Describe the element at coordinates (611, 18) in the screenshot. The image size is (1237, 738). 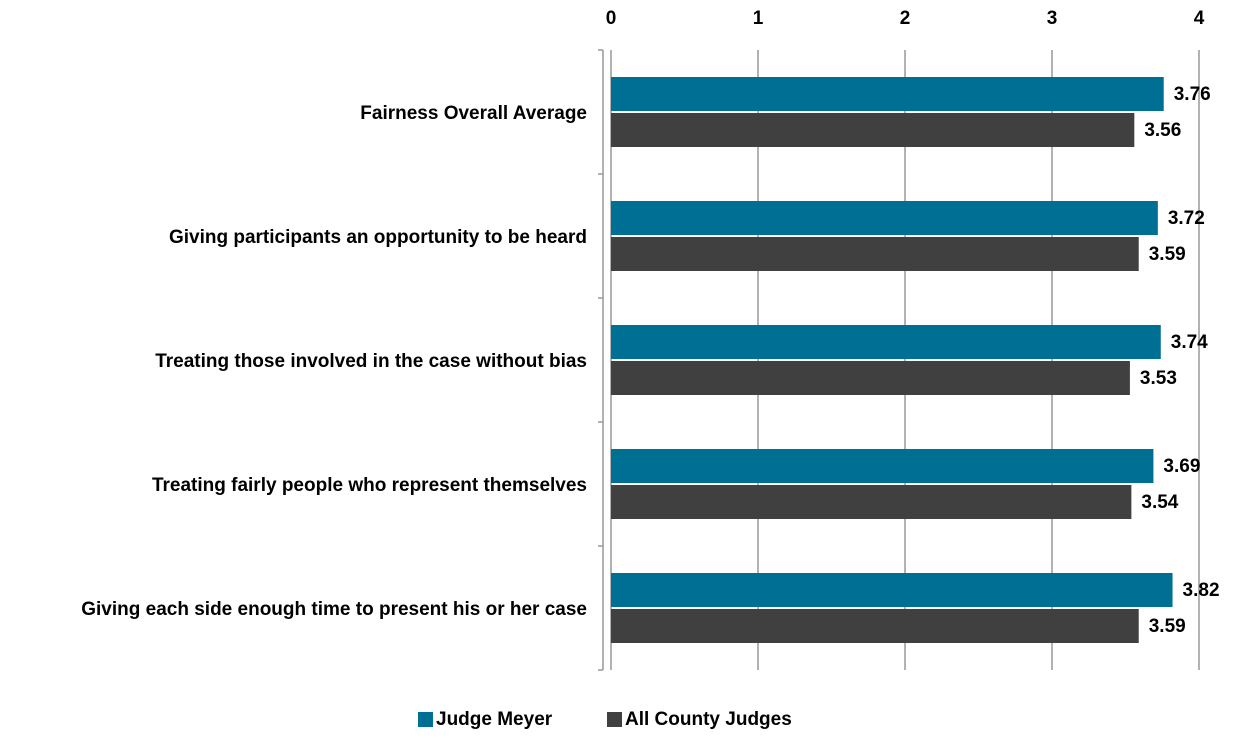
I see `x-tick-label: 0` at that location.